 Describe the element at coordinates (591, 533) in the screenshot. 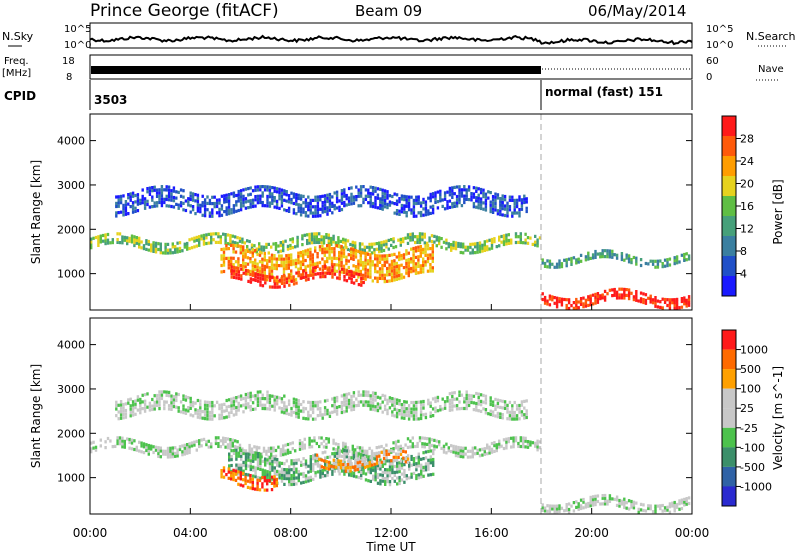

I see `xtick-label: 20:00` at that location.